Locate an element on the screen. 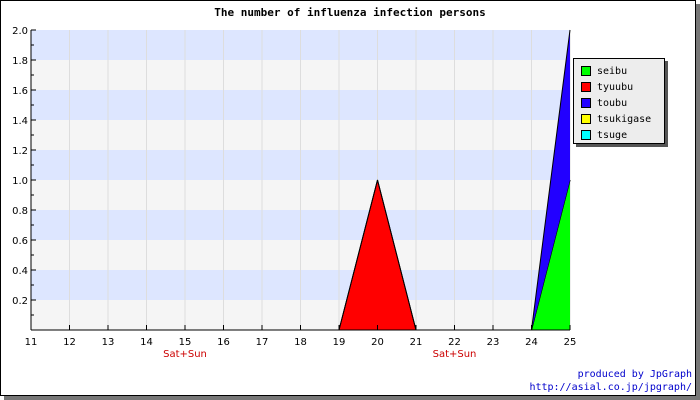 The image size is (700, 400). x-tick-label: 22 is located at coordinates (454, 342).